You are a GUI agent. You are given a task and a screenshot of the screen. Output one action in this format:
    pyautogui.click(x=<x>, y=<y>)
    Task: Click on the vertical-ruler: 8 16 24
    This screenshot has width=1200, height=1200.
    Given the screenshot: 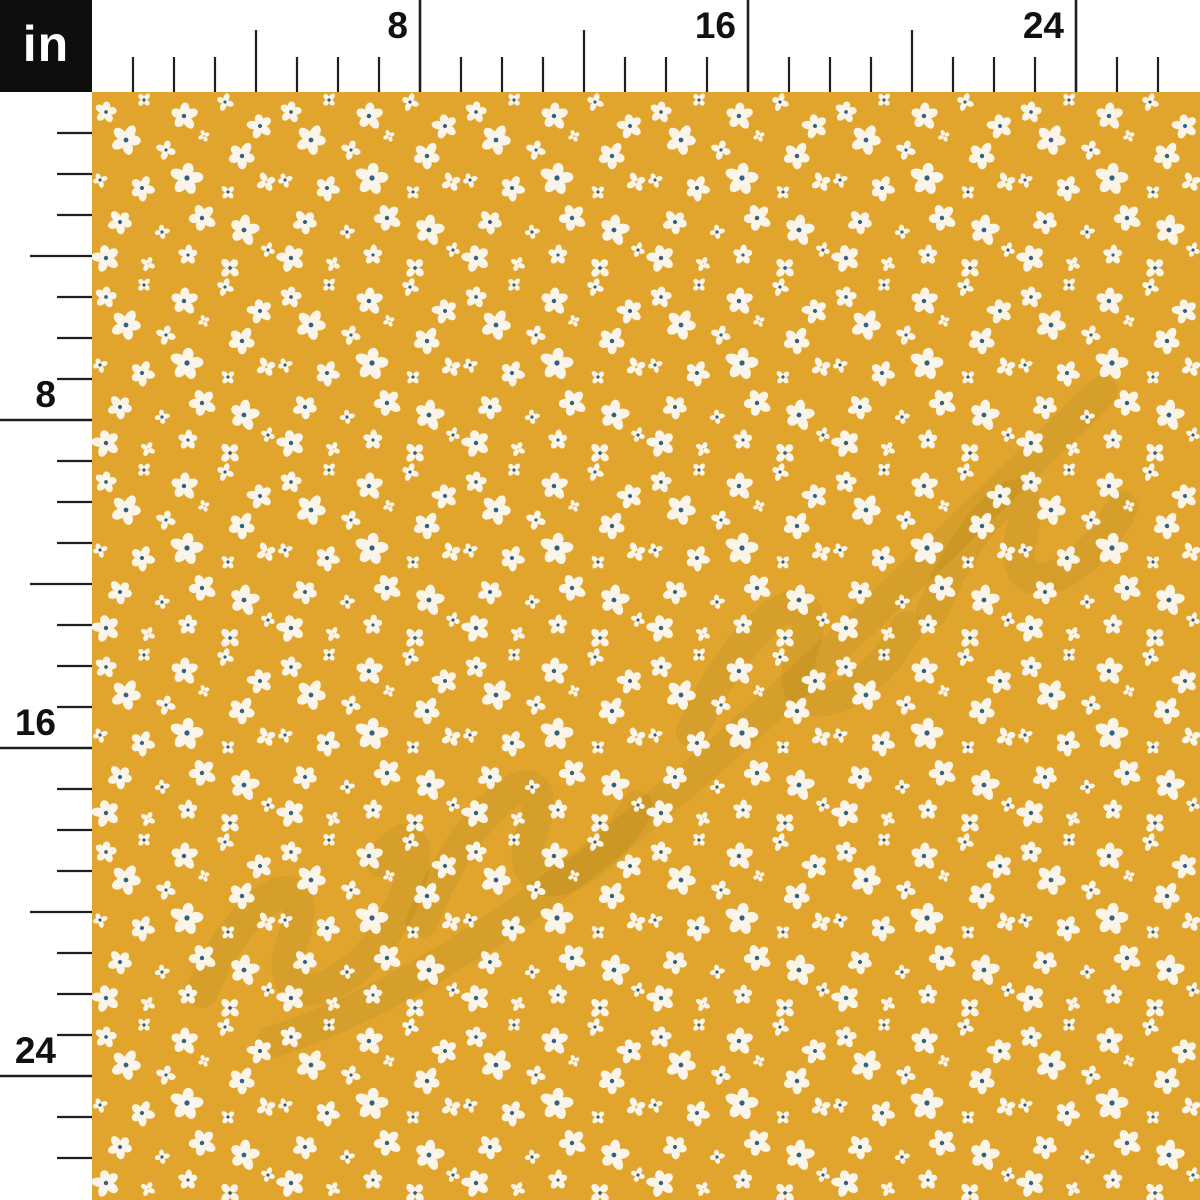 What is the action you would take?
    pyautogui.click(x=46, y=646)
    